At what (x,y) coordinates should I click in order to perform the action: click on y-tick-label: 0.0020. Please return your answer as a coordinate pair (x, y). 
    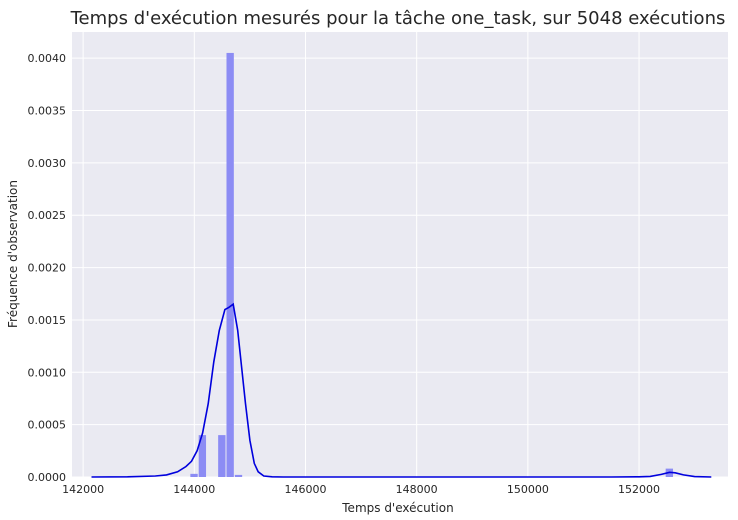
    Looking at the image, I should click on (47, 268).